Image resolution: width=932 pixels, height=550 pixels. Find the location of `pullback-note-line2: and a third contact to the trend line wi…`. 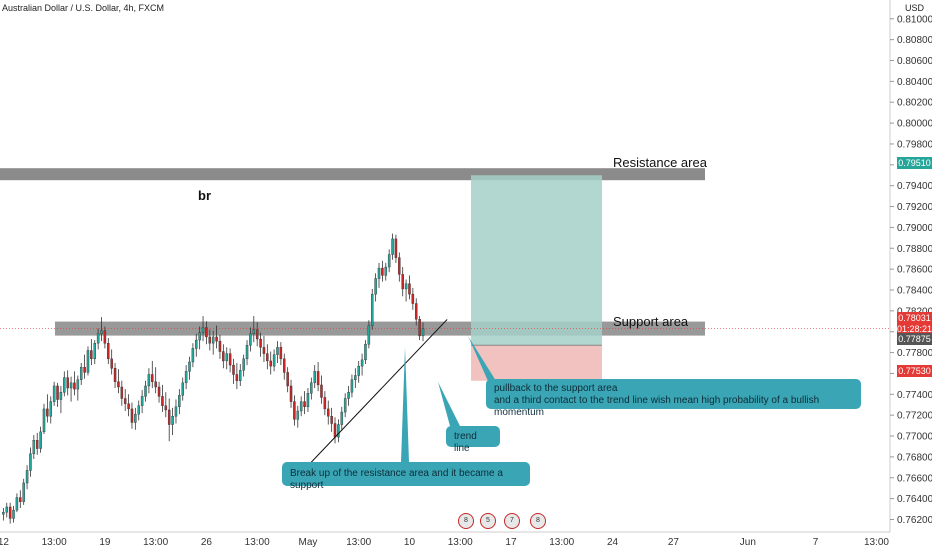

pullback-note-line2: and a third contact to the trend line wi… is located at coordinates (657, 406).